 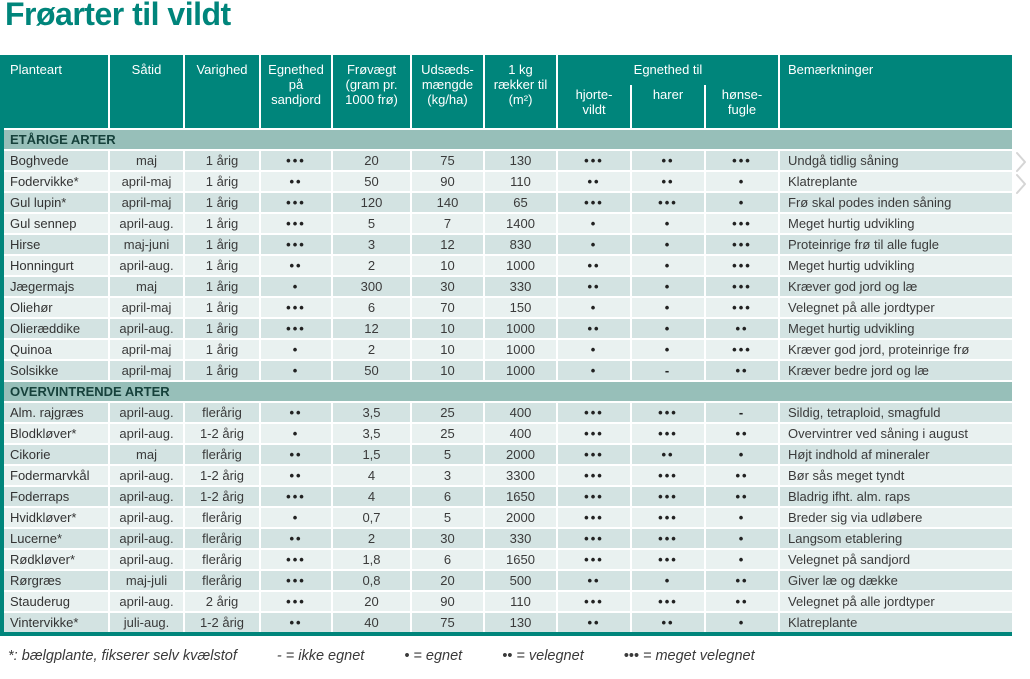 What do you see at coordinates (222, 223) in the screenshot?
I see `cell-varighed: 1 årig` at bounding box center [222, 223].